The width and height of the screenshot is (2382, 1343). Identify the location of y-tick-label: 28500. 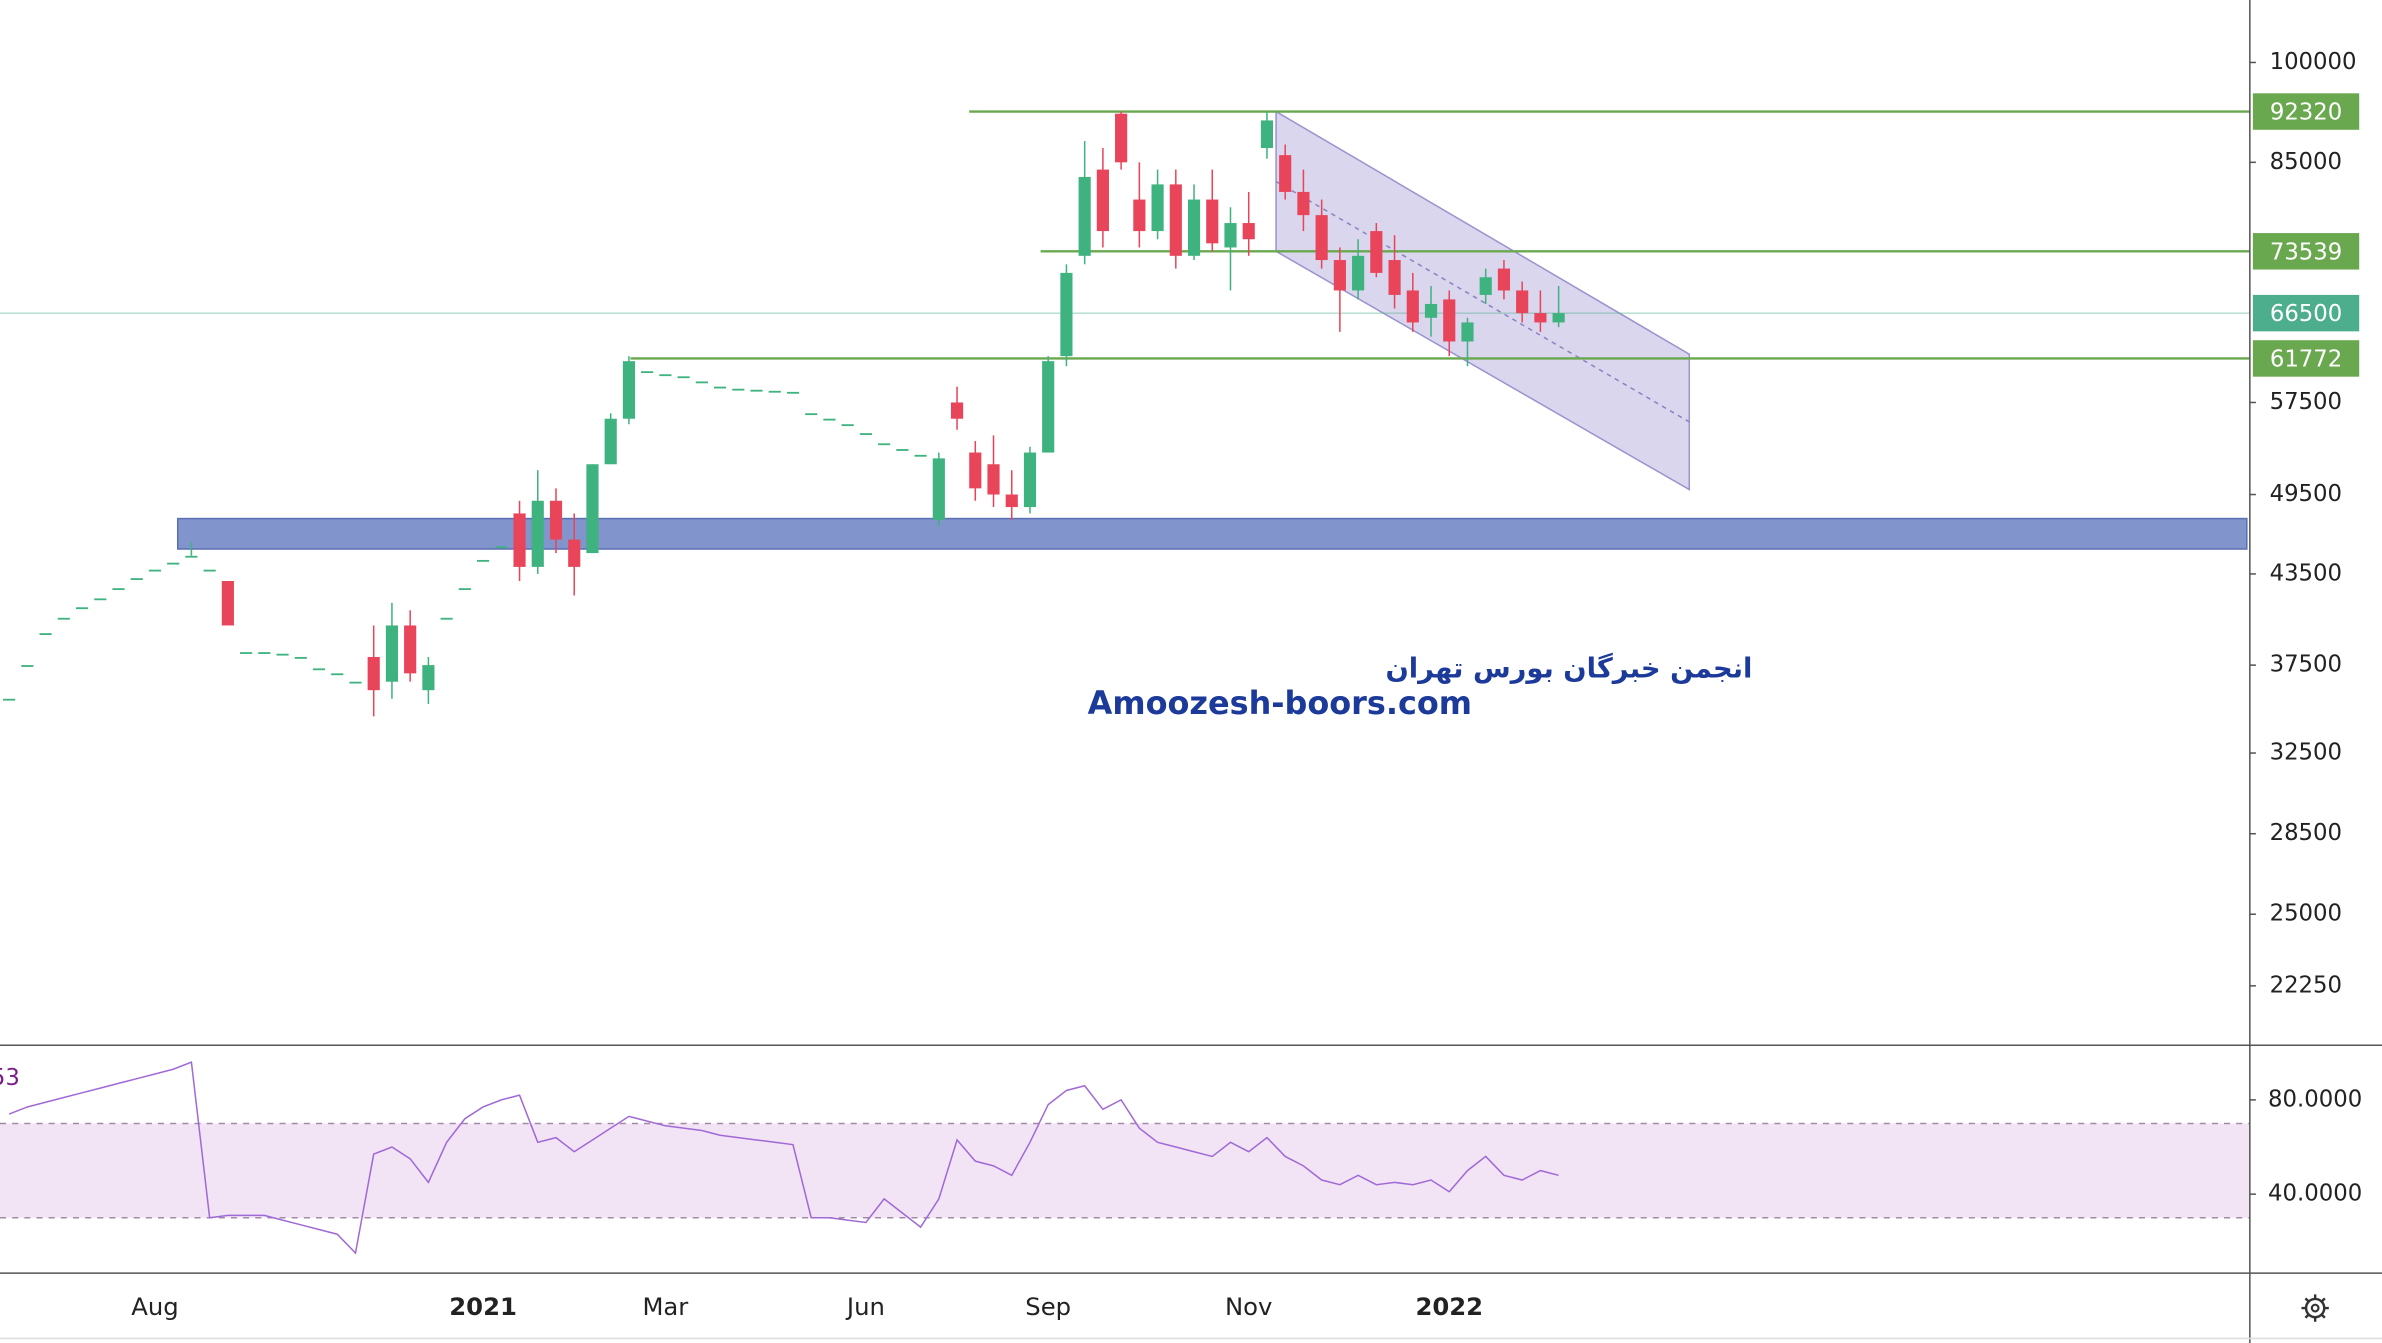
(2306, 833).